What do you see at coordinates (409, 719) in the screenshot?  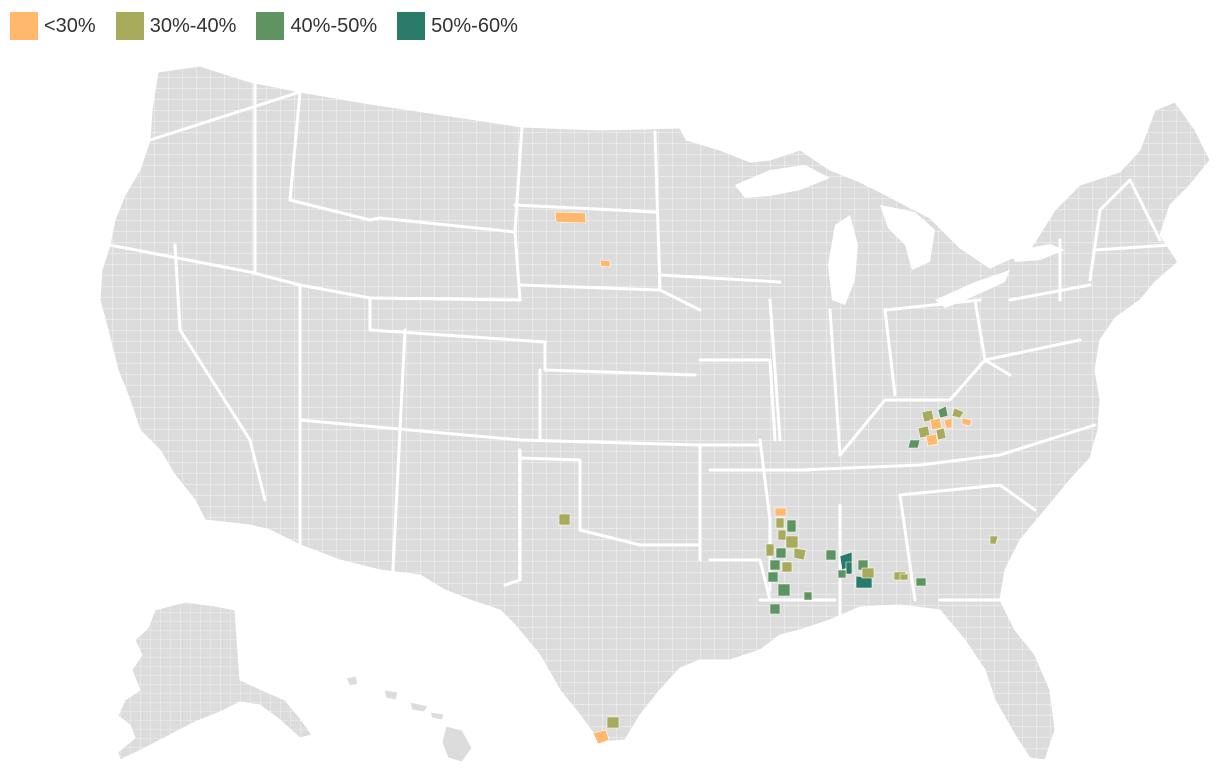 I see `hawaii` at bounding box center [409, 719].